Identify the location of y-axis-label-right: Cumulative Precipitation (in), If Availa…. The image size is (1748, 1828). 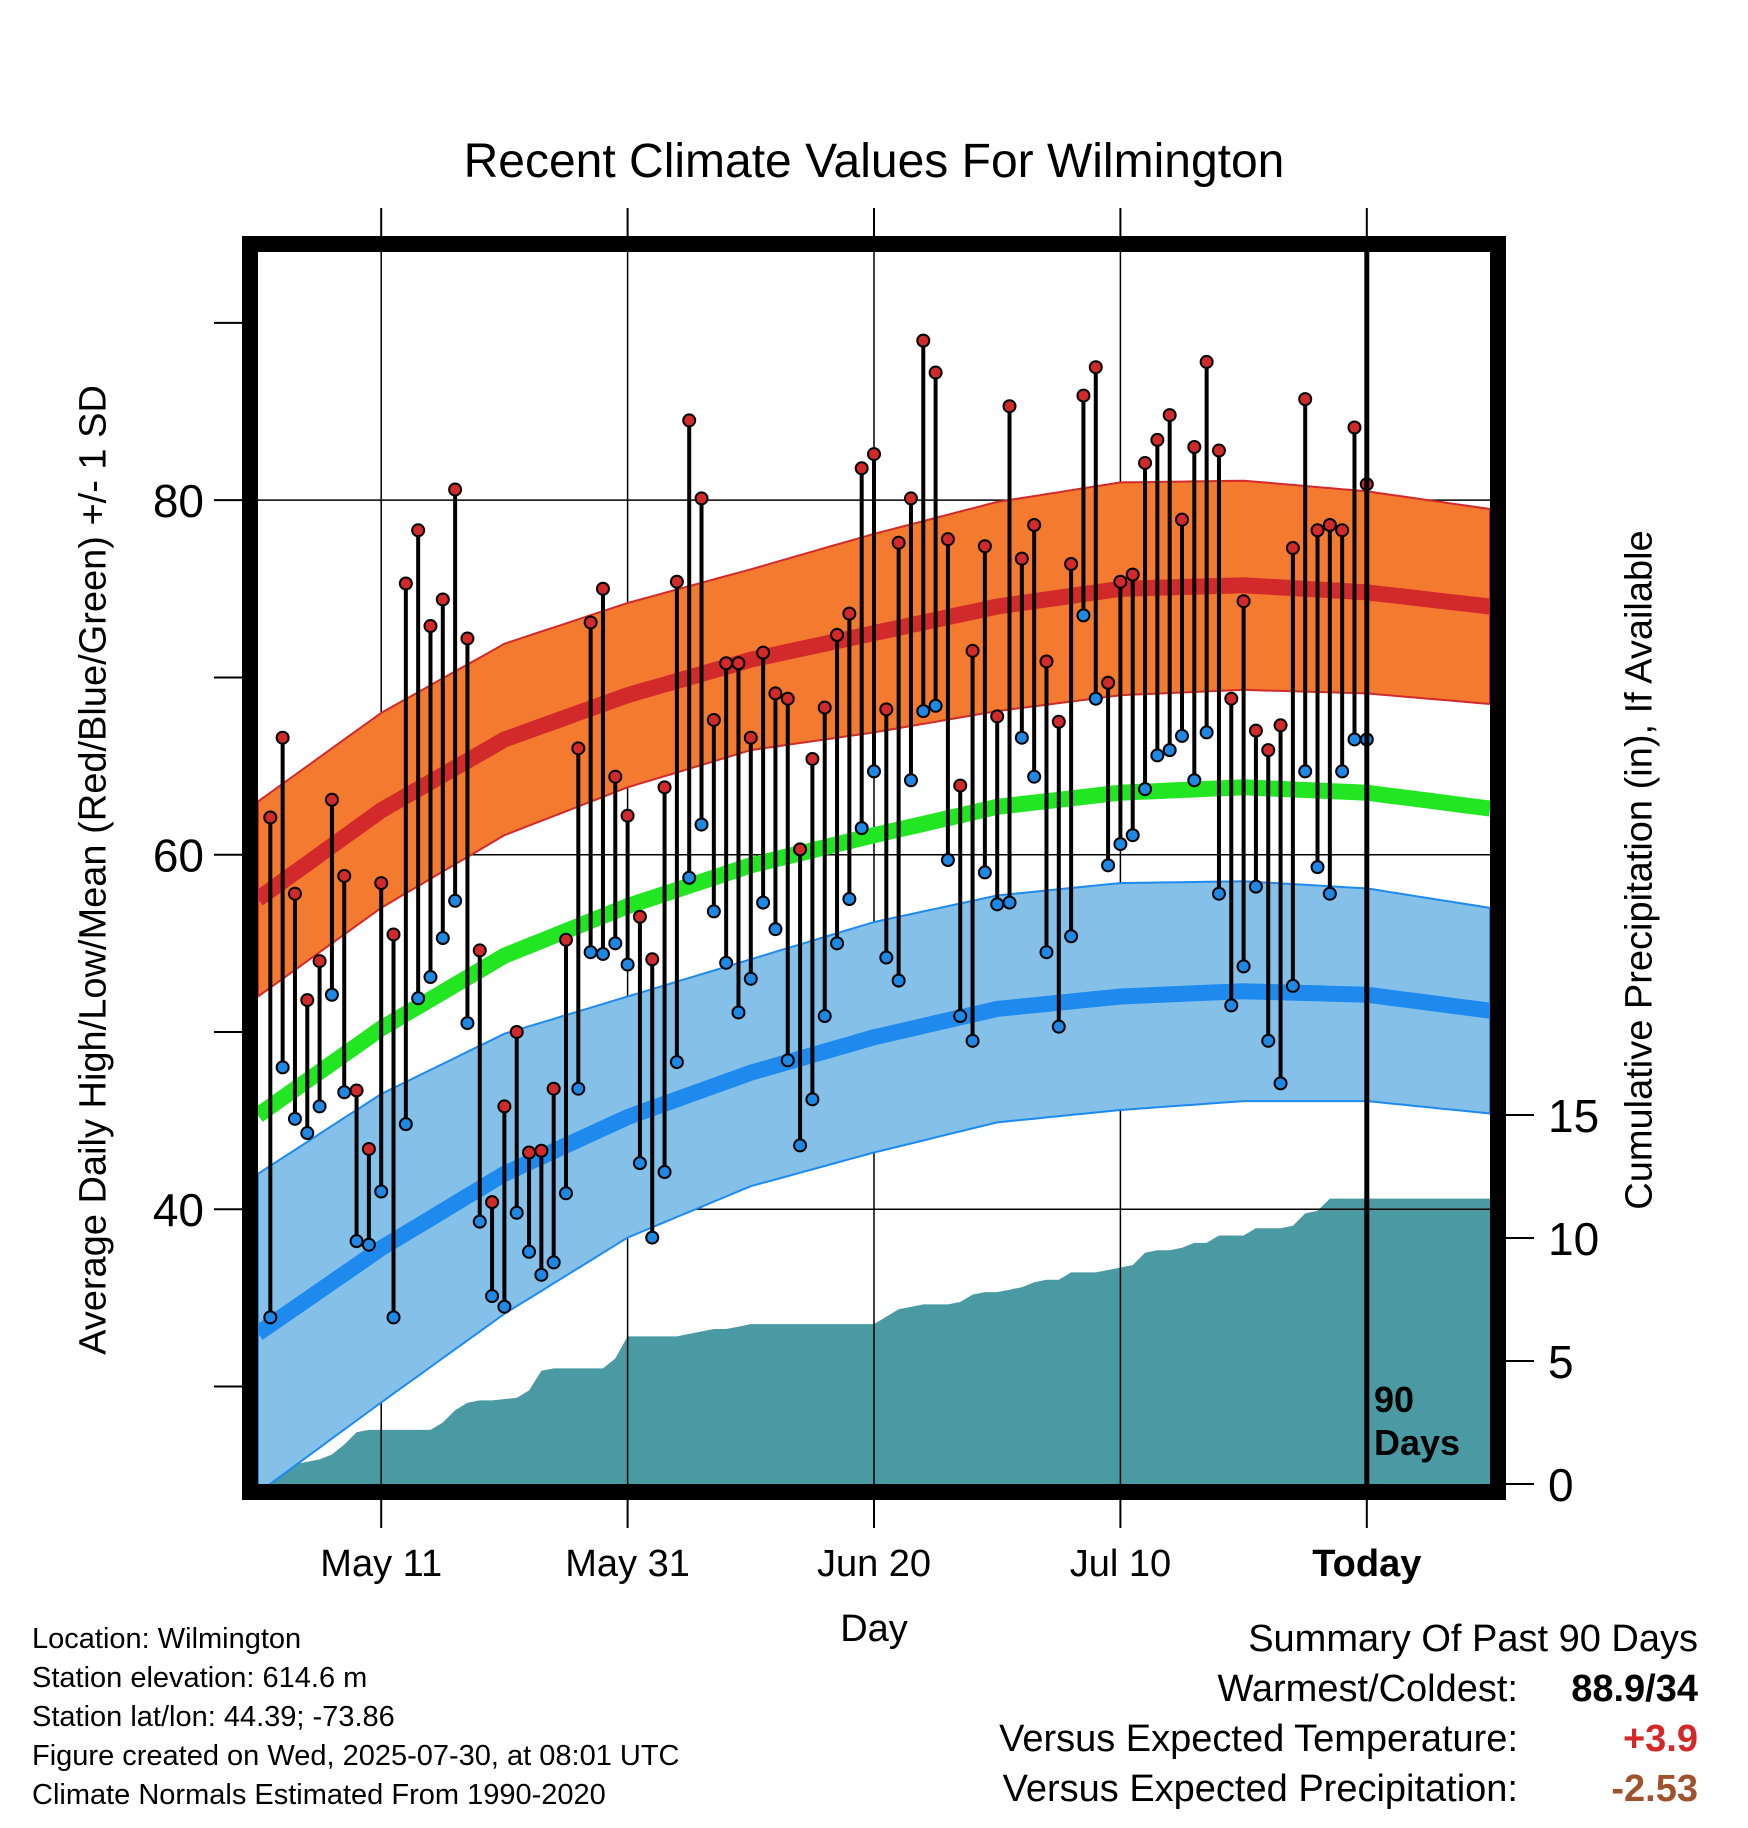
(1639, 870).